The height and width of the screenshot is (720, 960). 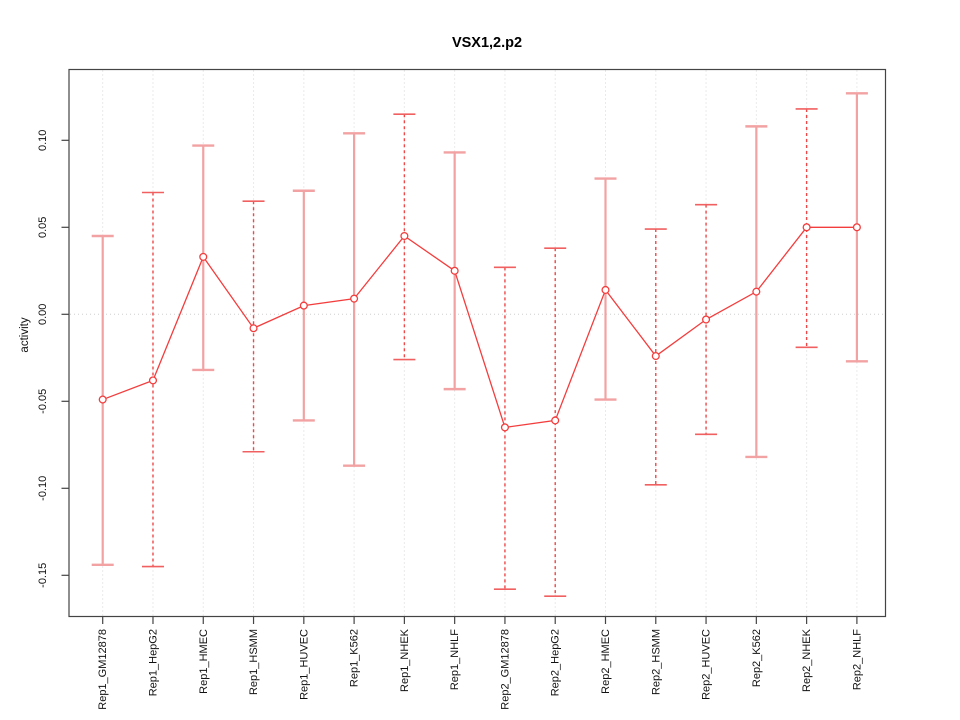 What do you see at coordinates (606, 661) in the screenshot?
I see `x-tick-label: Rep2_HMEC` at bounding box center [606, 661].